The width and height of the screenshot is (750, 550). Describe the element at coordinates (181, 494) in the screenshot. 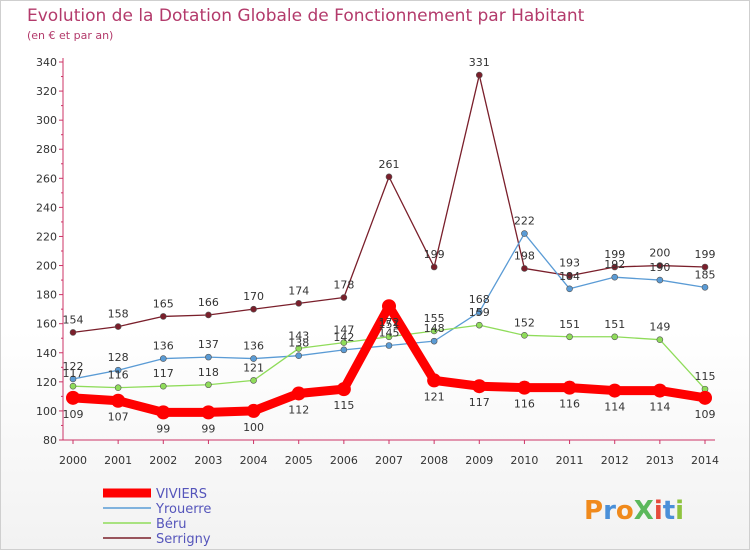

I see `legend-label-viviers: VIVIERS` at that location.